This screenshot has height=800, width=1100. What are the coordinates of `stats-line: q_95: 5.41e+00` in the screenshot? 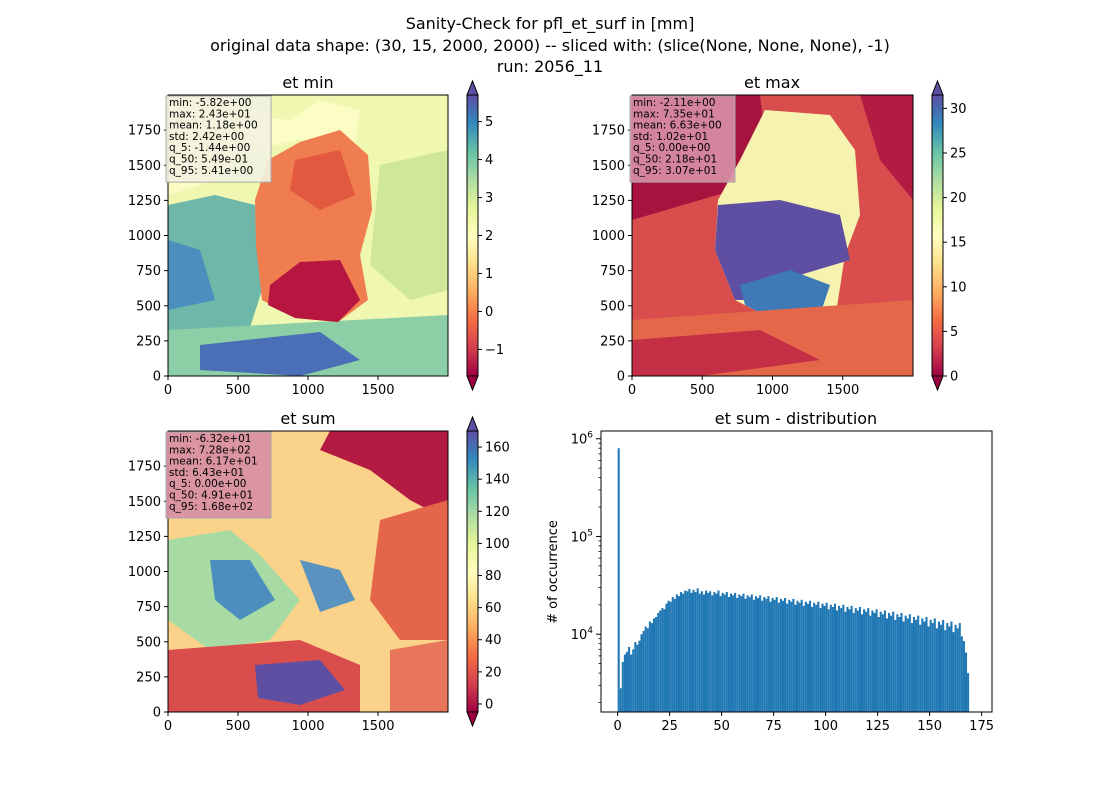 It's located at (211, 171).